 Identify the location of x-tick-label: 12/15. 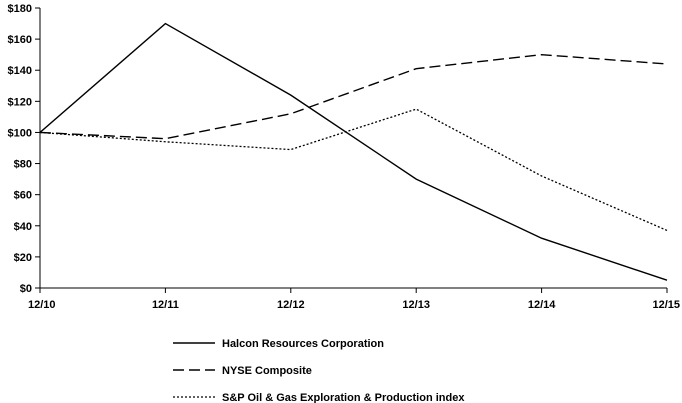
(666, 305).